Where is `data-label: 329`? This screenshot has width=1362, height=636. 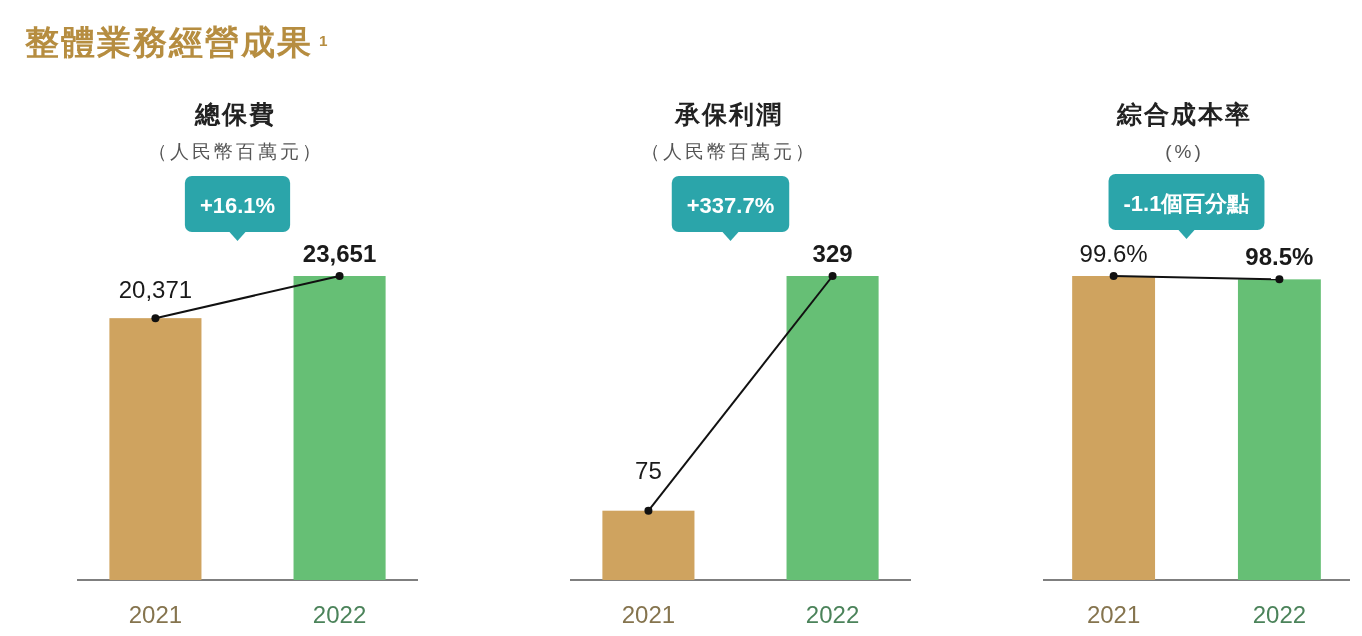
data-label: 329 is located at coordinates (832, 253).